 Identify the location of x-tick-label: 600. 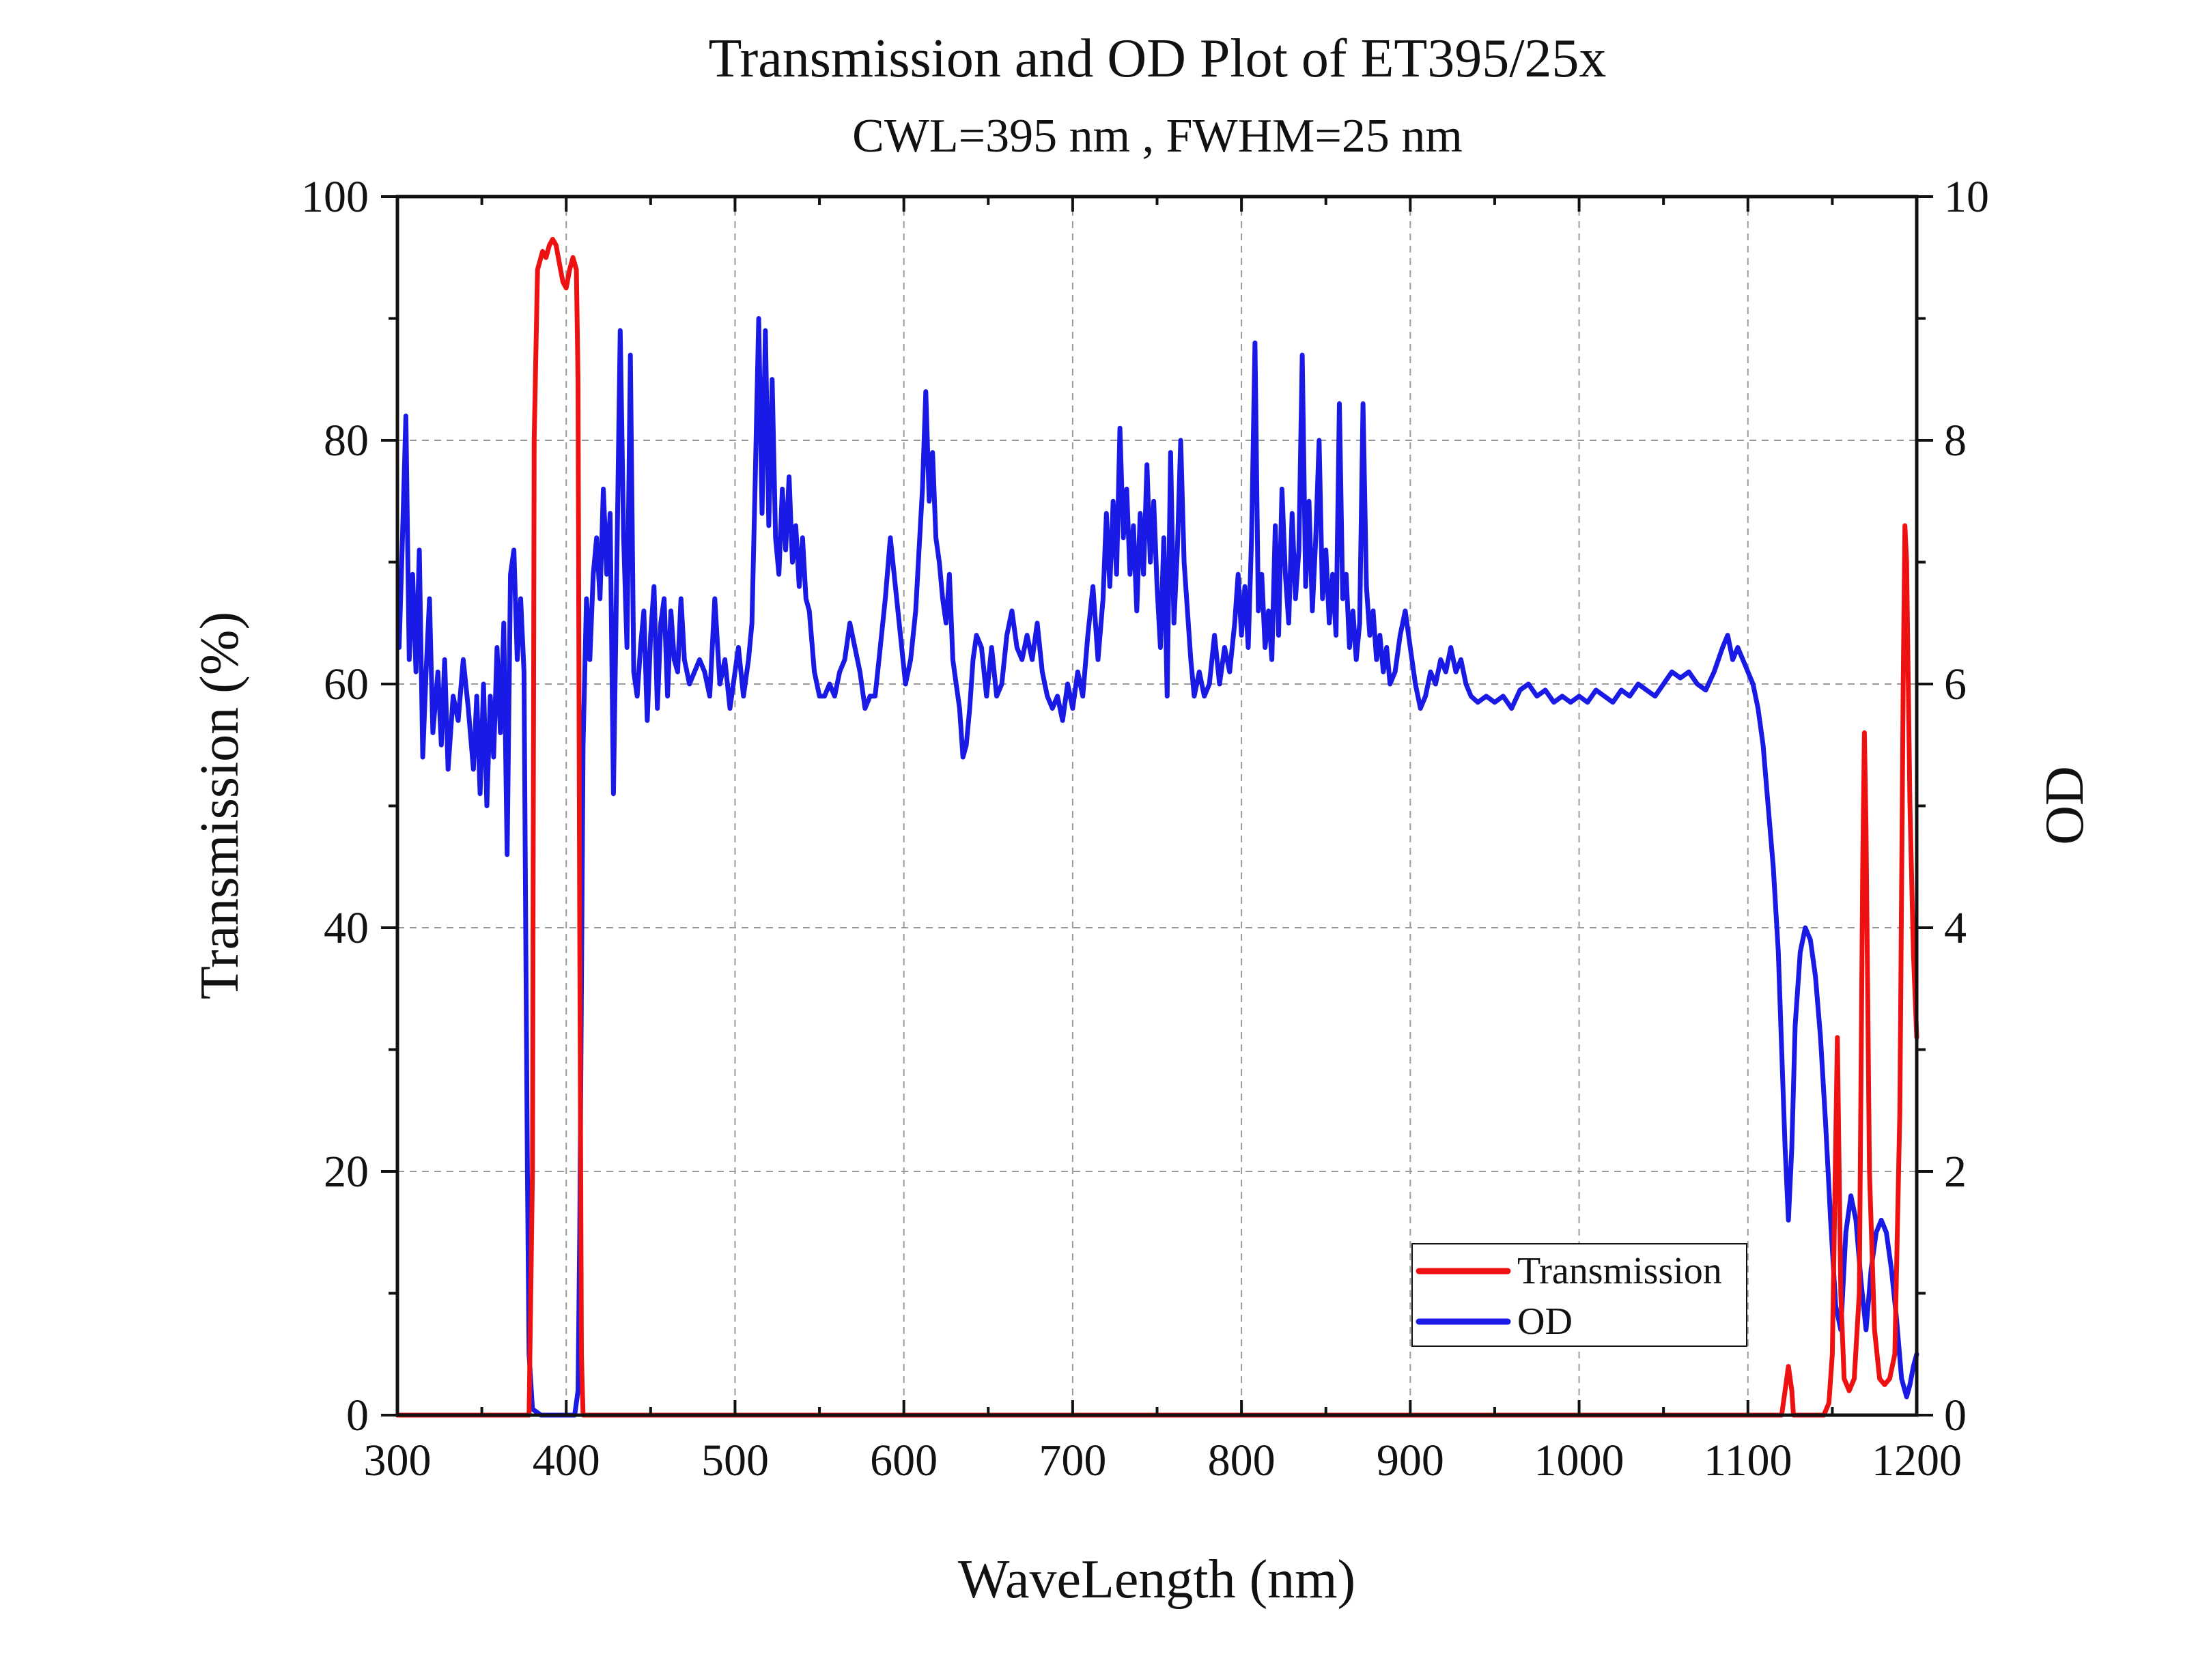
(904, 1460).